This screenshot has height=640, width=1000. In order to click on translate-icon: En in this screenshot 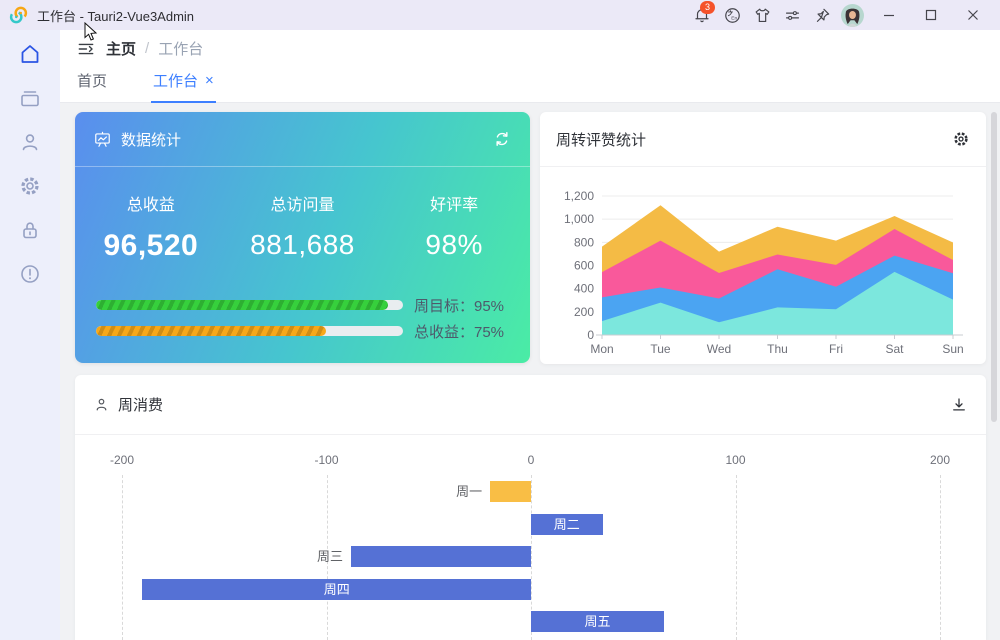, I will do `click(732, 15)`.